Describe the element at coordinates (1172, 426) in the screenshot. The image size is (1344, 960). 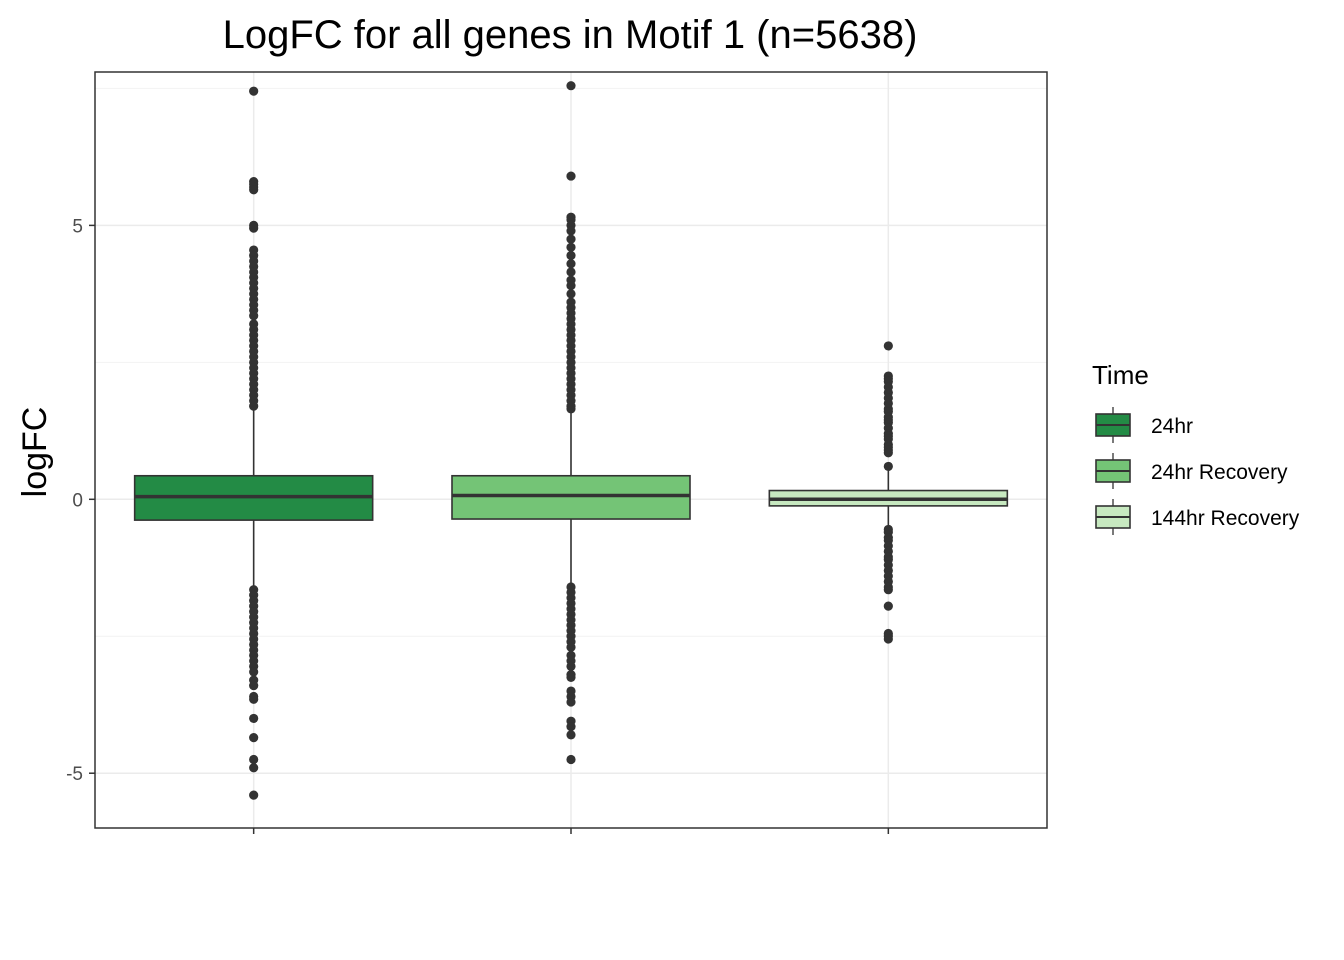
I see `legend-label: 24hr` at that location.